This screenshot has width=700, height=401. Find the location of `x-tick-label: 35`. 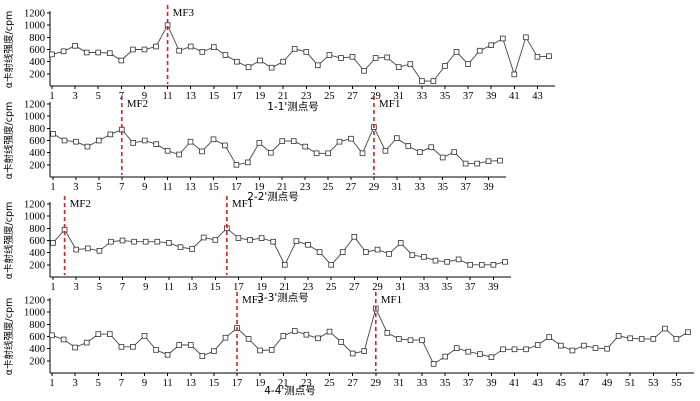

x-tick-label: 35 is located at coordinates (445, 383).